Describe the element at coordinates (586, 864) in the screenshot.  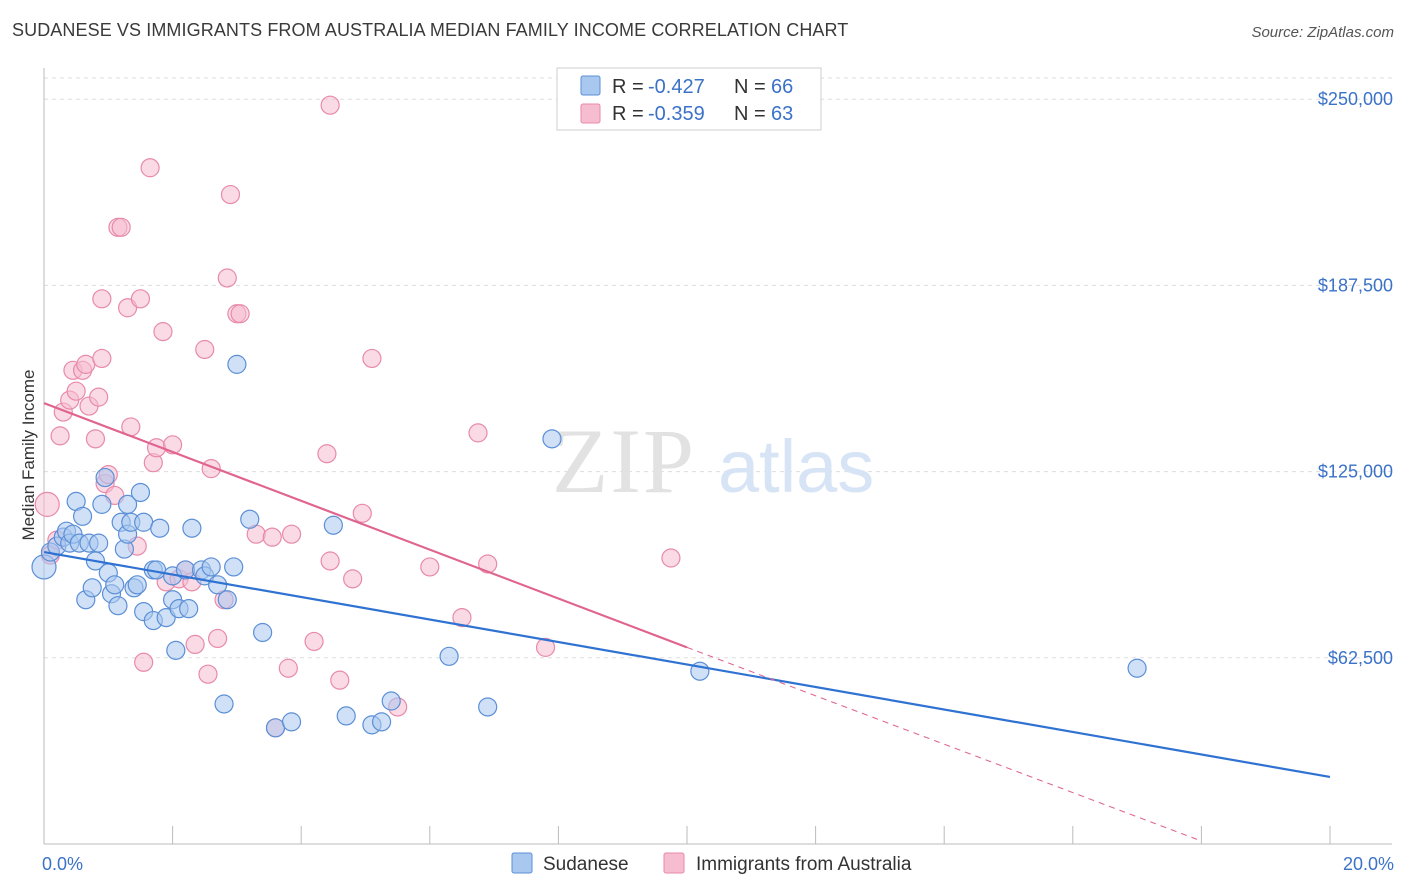
I see `bottom-legend-label-sudanese: Sudanese` at that location.